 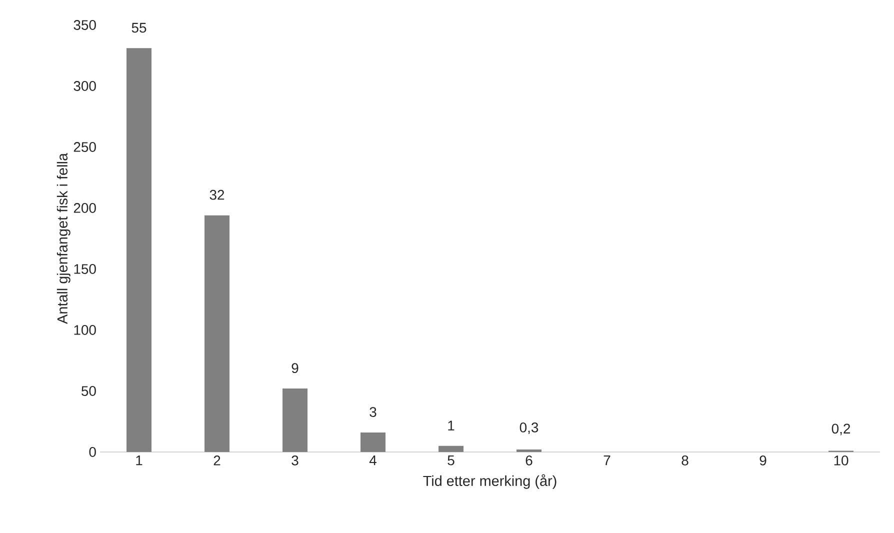 I want to click on y-tick-label: 50, so click(x=89, y=391).